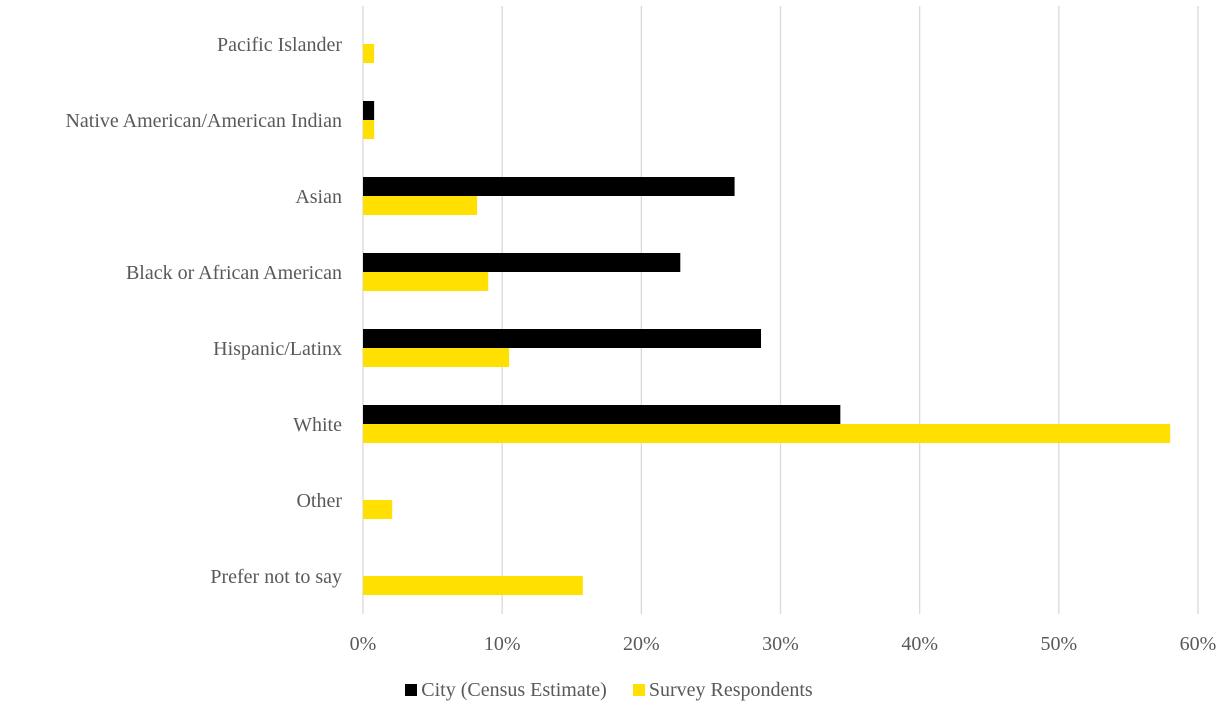 Image resolution: width=1218 pixels, height=709 pixels. What do you see at coordinates (363, 644) in the screenshot?
I see `x-tick-label: 0%` at bounding box center [363, 644].